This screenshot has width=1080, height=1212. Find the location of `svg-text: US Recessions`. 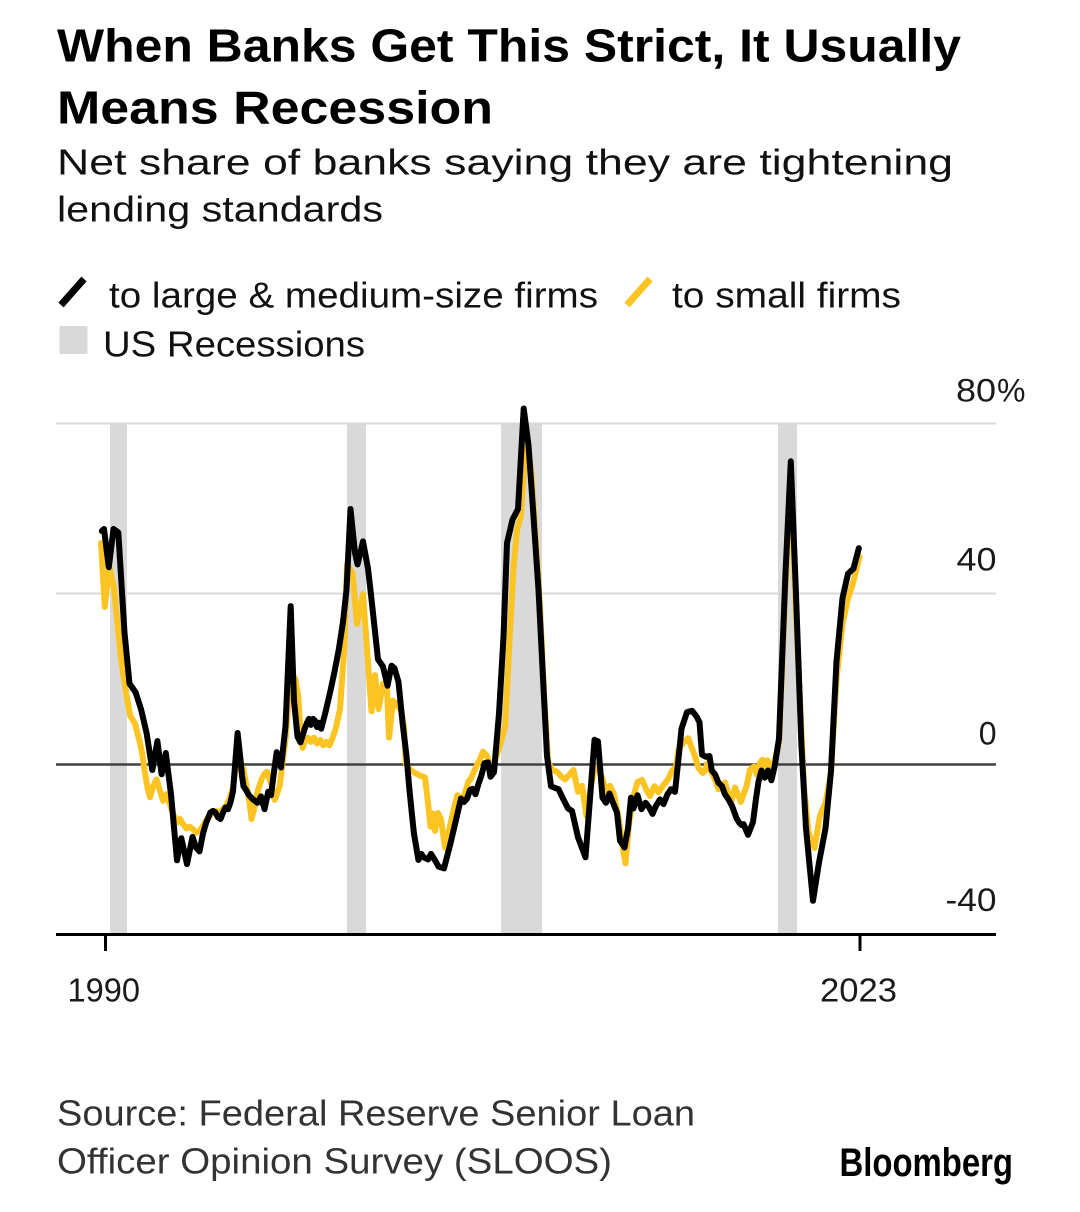

svg-text: US Recessions is located at coordinates (234, 344).